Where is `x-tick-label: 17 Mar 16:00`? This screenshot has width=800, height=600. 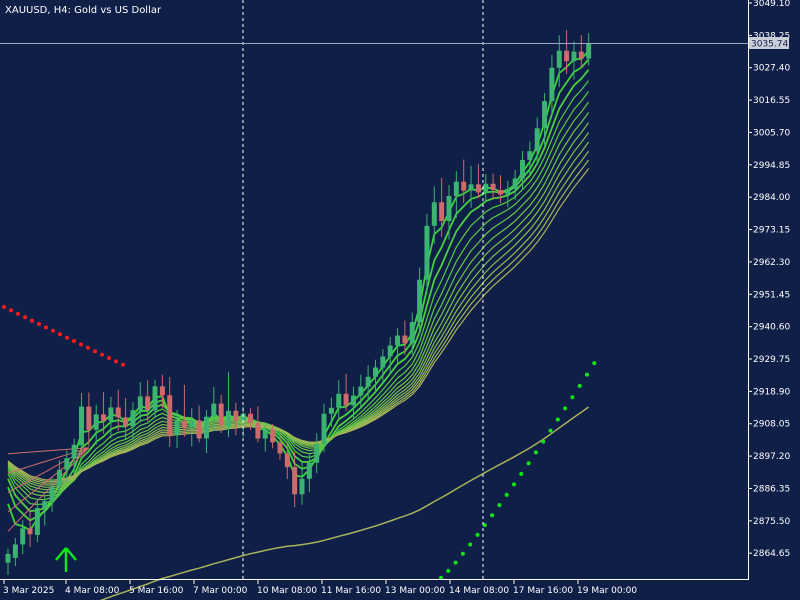 x-tick-label: 17 Mar 16:00 is located at coordinates (543, 591).